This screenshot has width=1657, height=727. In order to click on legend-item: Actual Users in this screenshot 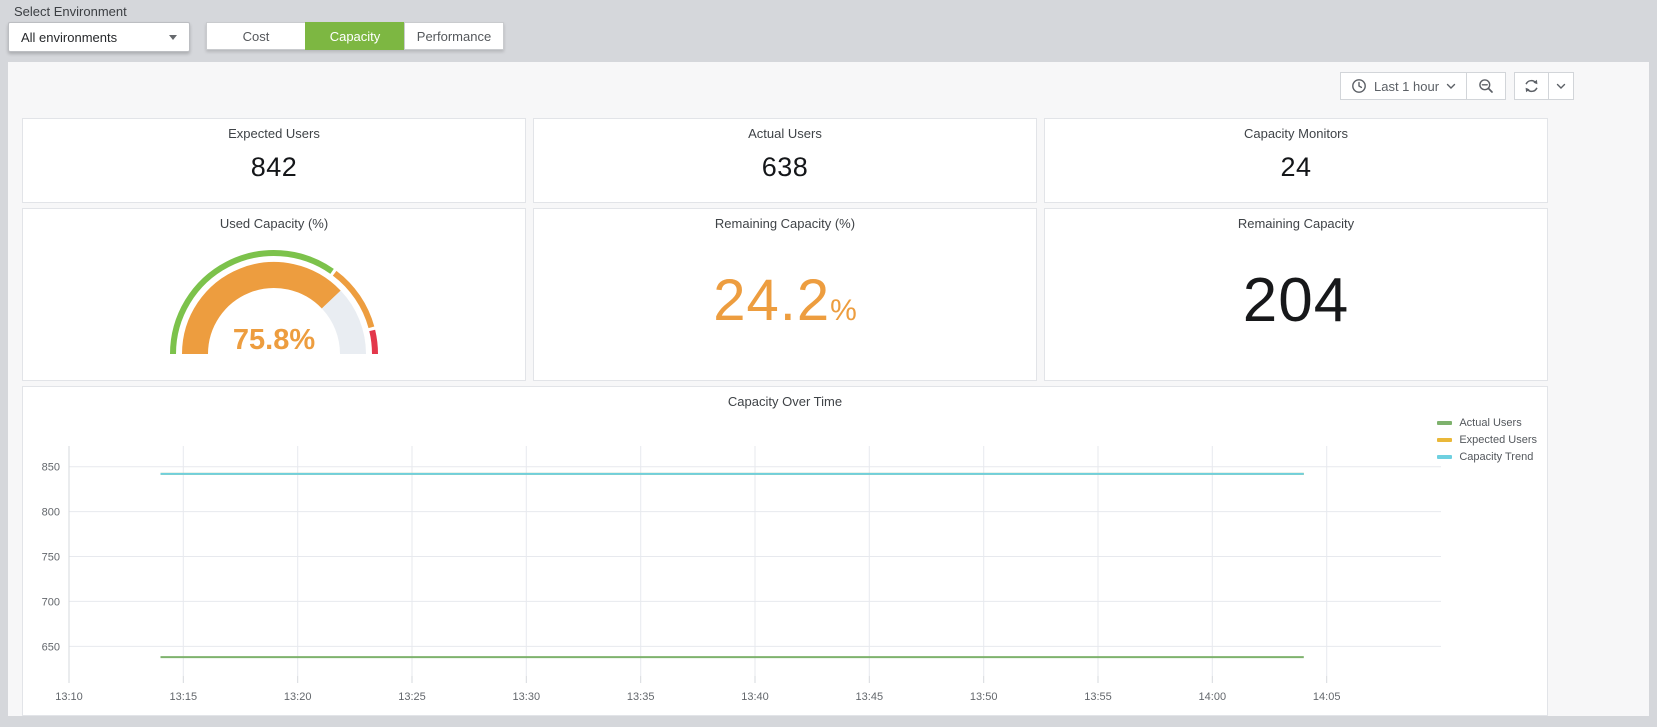, I will do `click(1487, 423)`.